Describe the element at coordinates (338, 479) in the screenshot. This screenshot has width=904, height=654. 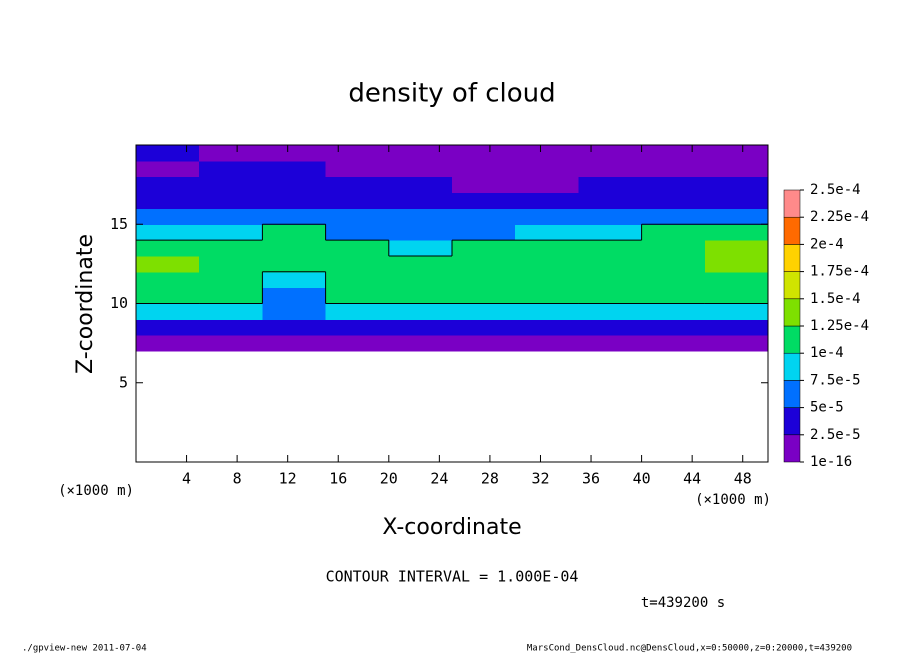
I see `x-tick-label: 16` at that location.